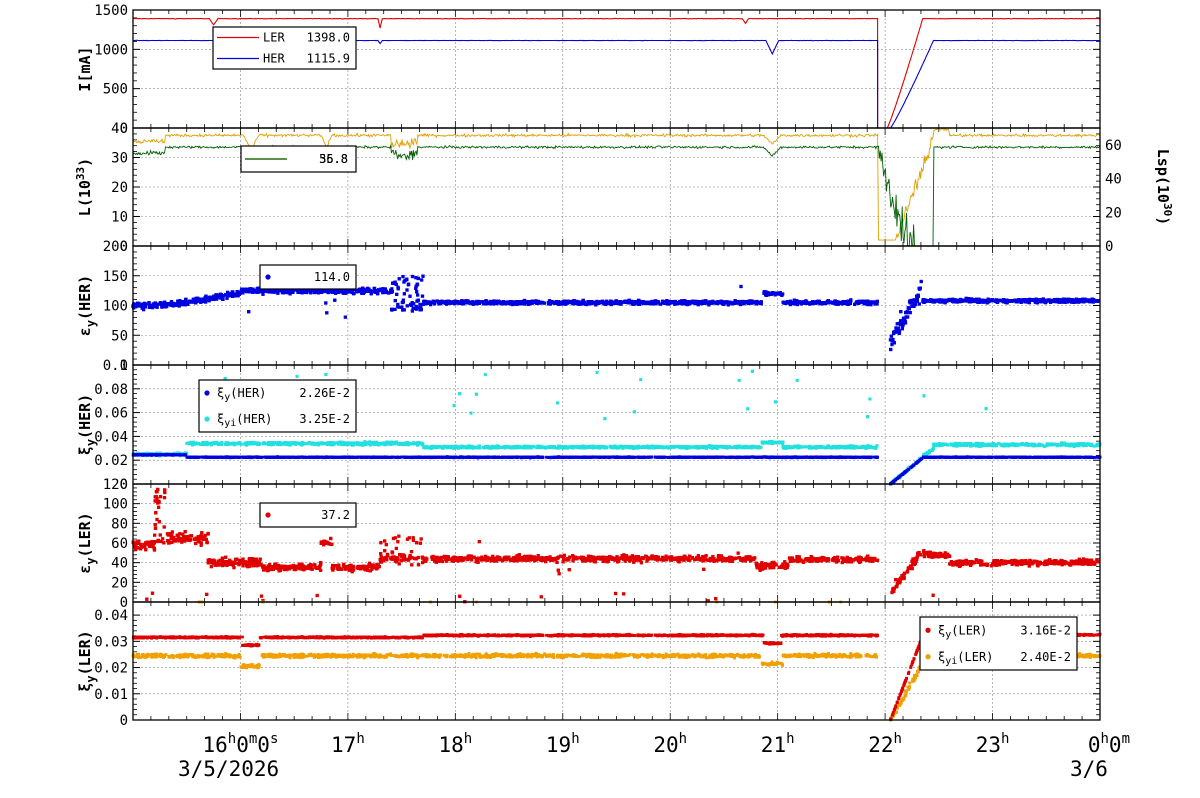 The height and width of the screenshot is (798, 1200). Describe the element at coordinates (298, 159) in the screenshot. I see `legend-2: 36.855.8` at that location.